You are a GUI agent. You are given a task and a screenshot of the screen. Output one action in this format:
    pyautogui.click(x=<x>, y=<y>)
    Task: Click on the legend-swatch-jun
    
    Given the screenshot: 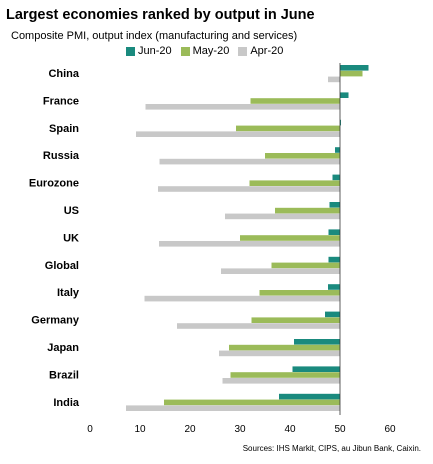 What is the action you would take?
    pyautogui.click(x=130, y=51)
    